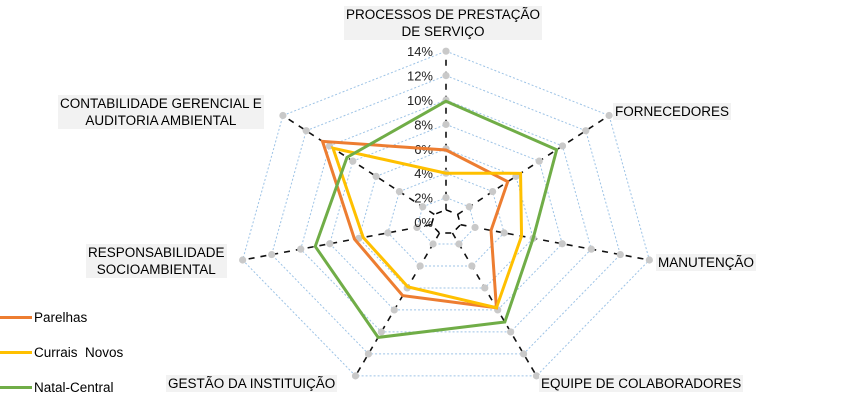  What do you see at coordinates (420, 100) in the screenshot?
I see `radial-tick-label: 10%` at bounding box center [420, 100].